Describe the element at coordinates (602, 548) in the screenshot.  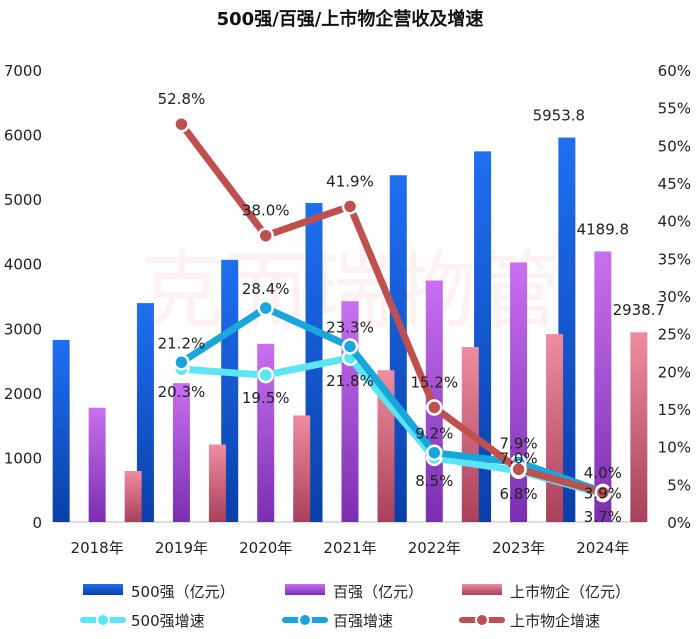
I see `x-tick-label: 2024年` at that location.